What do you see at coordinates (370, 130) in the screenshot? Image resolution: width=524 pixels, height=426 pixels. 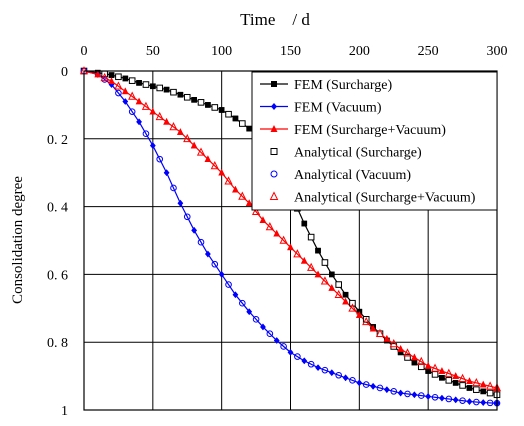 I see `legend-label: FEM (Surcharge+Vacuum)` at bounding box center [370, 130].